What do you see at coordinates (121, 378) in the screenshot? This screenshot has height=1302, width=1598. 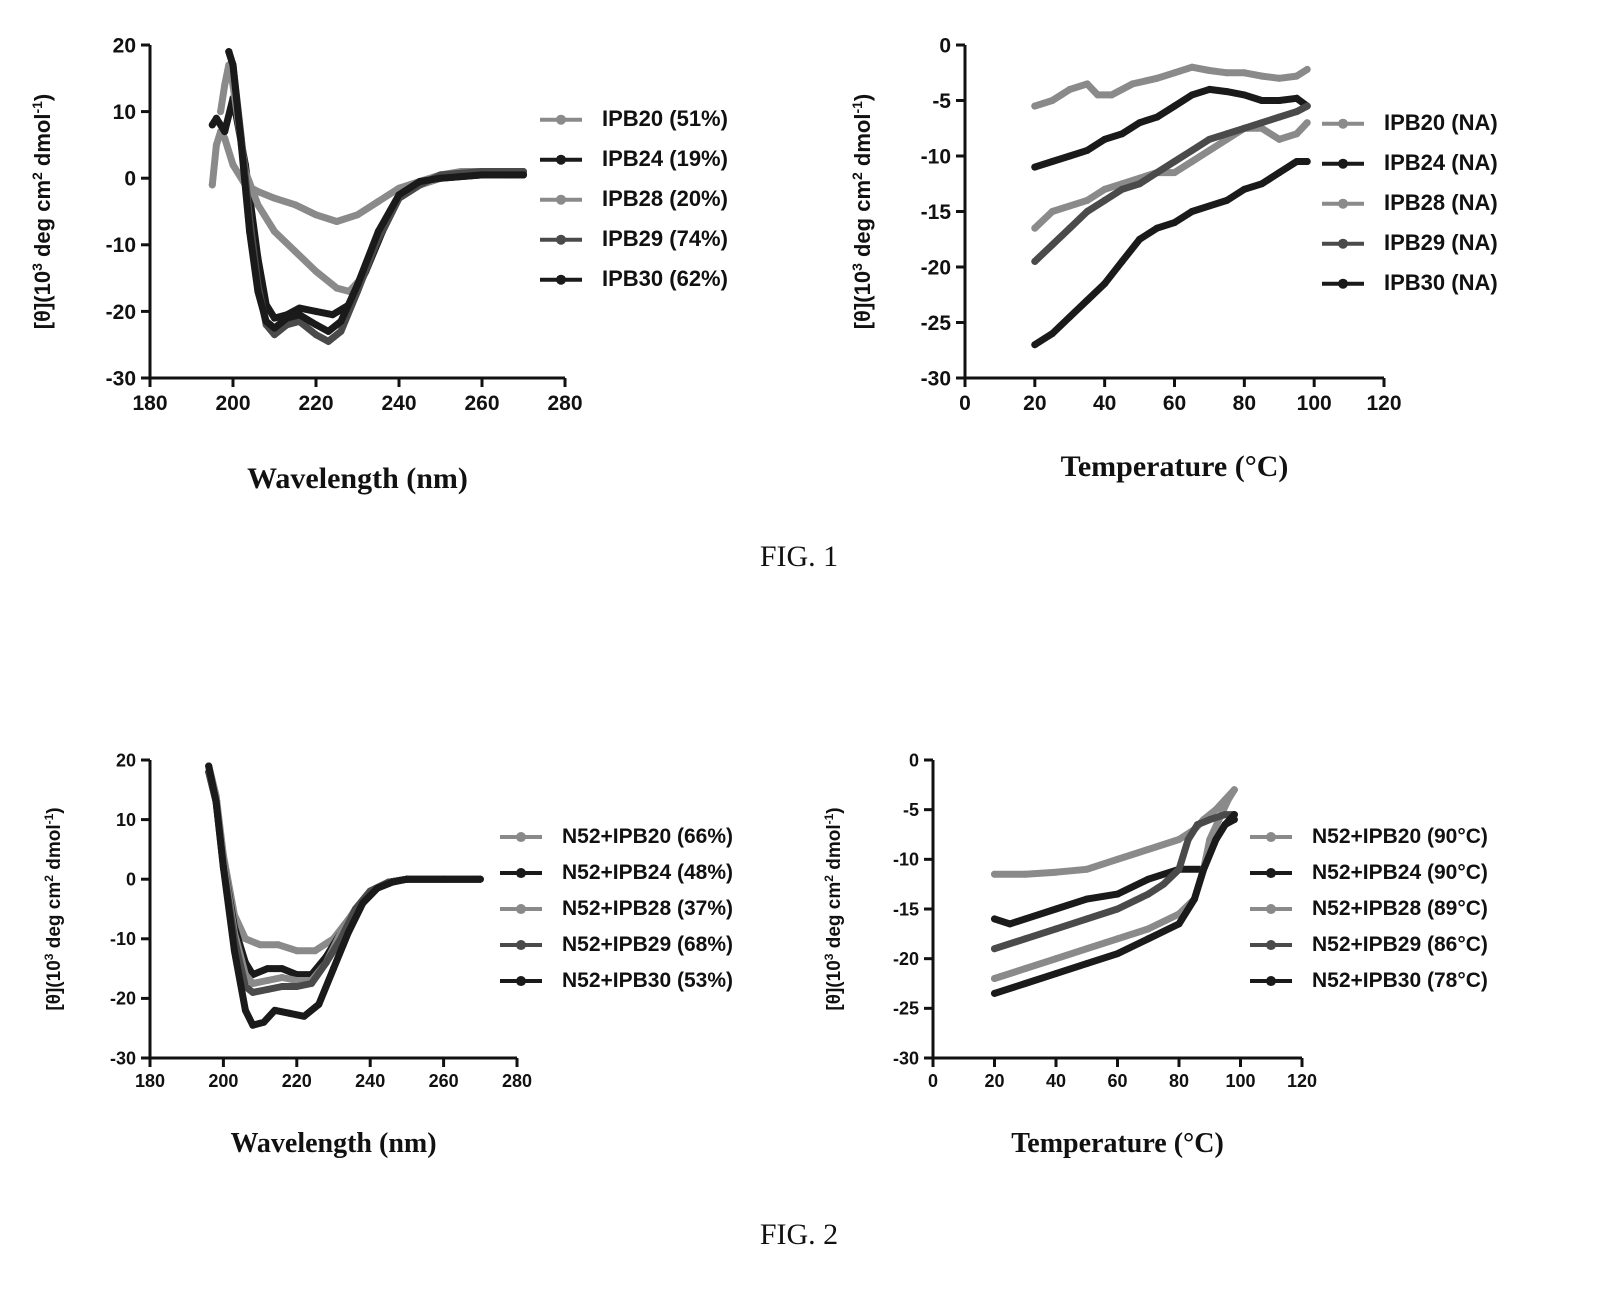 I see `y-tick-label: -30` at bounding box center [121, 378].